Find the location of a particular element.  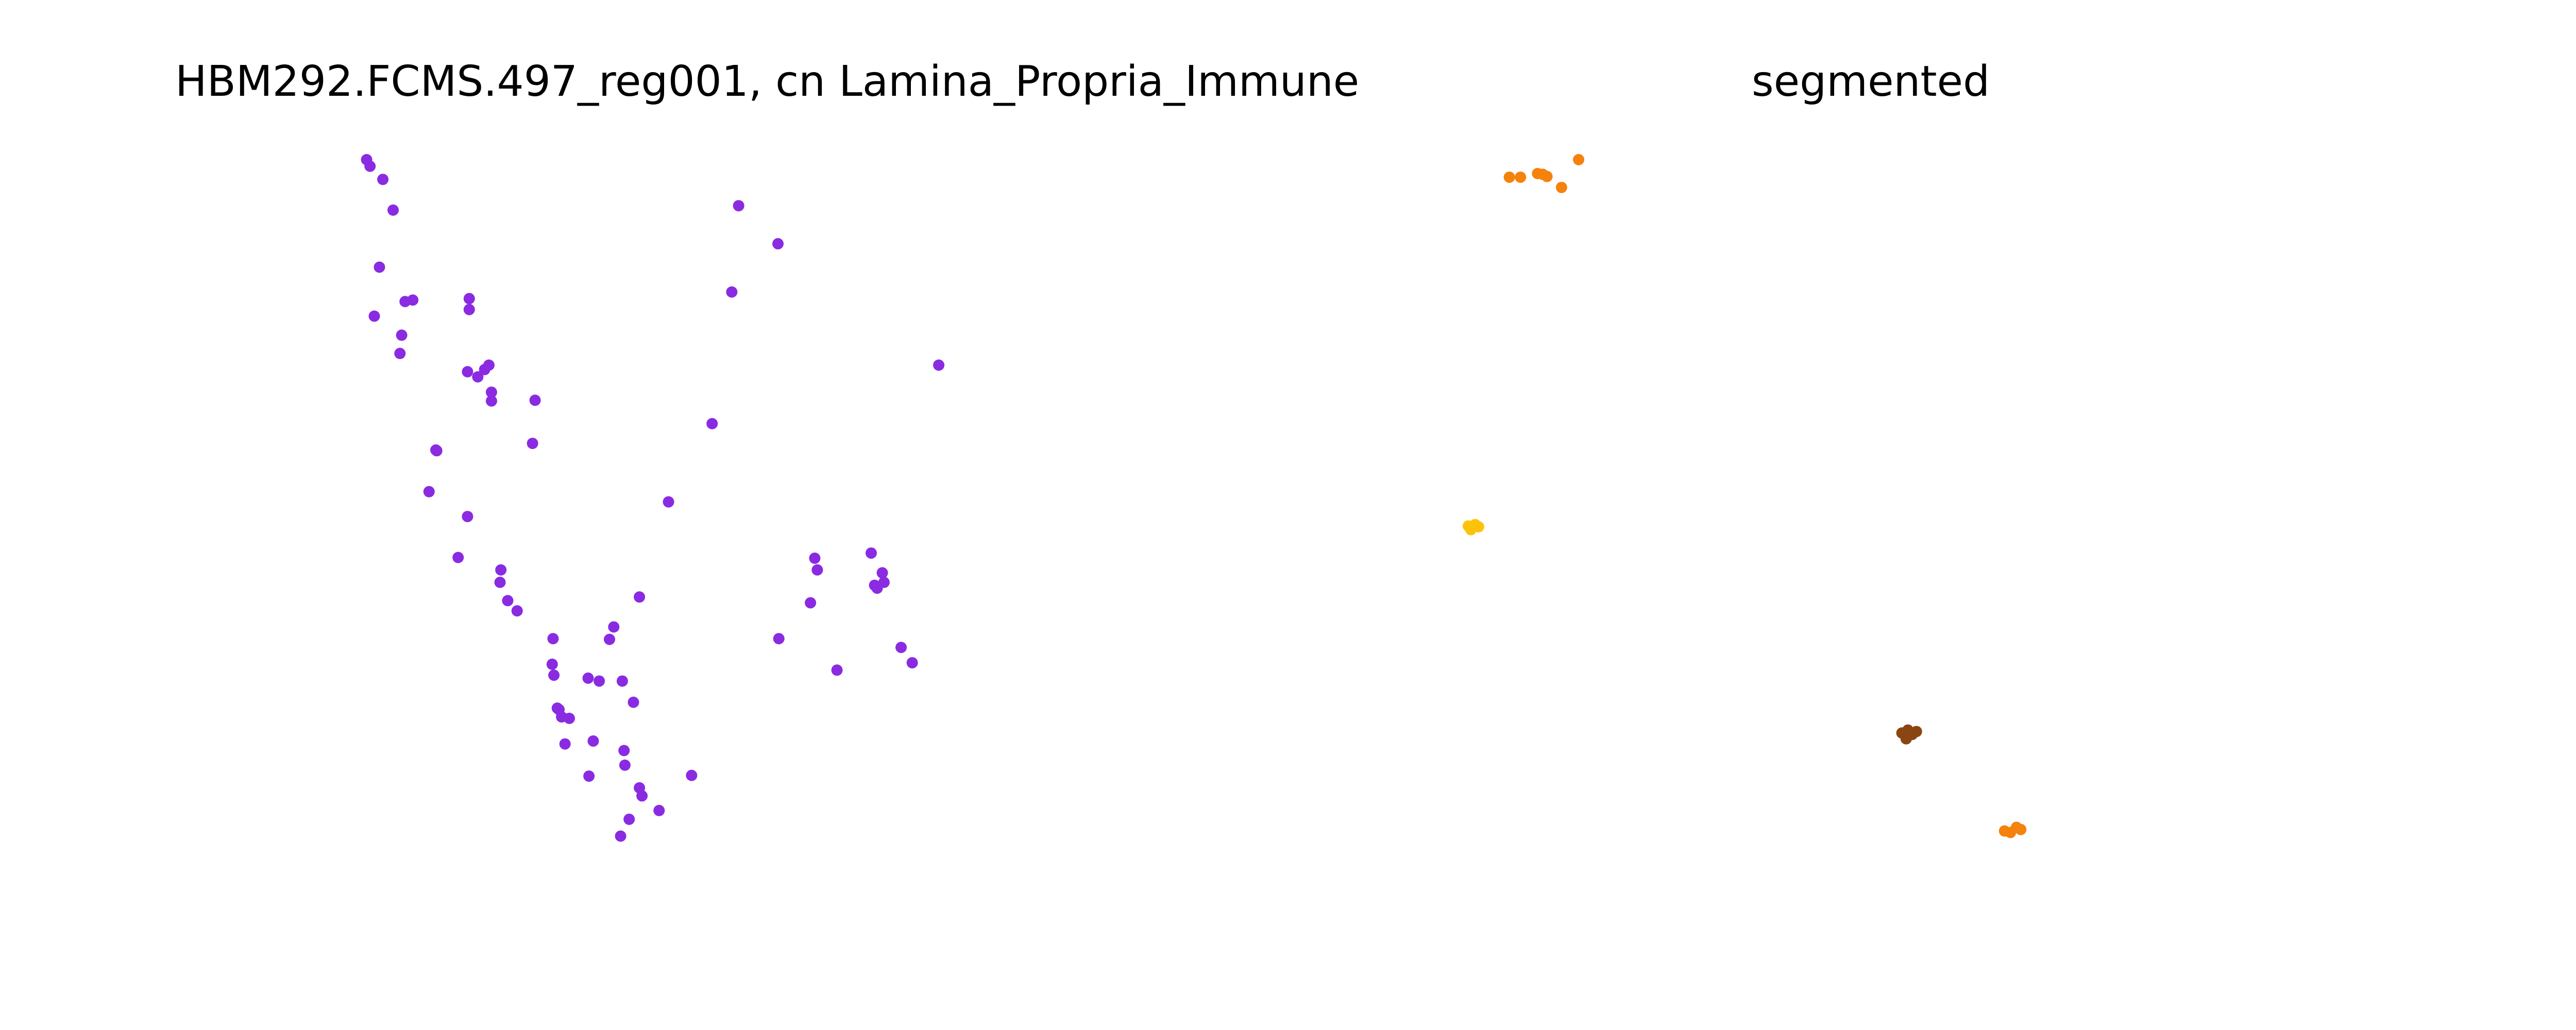

right-scatter-panel is located at coordinates (1745, 496).